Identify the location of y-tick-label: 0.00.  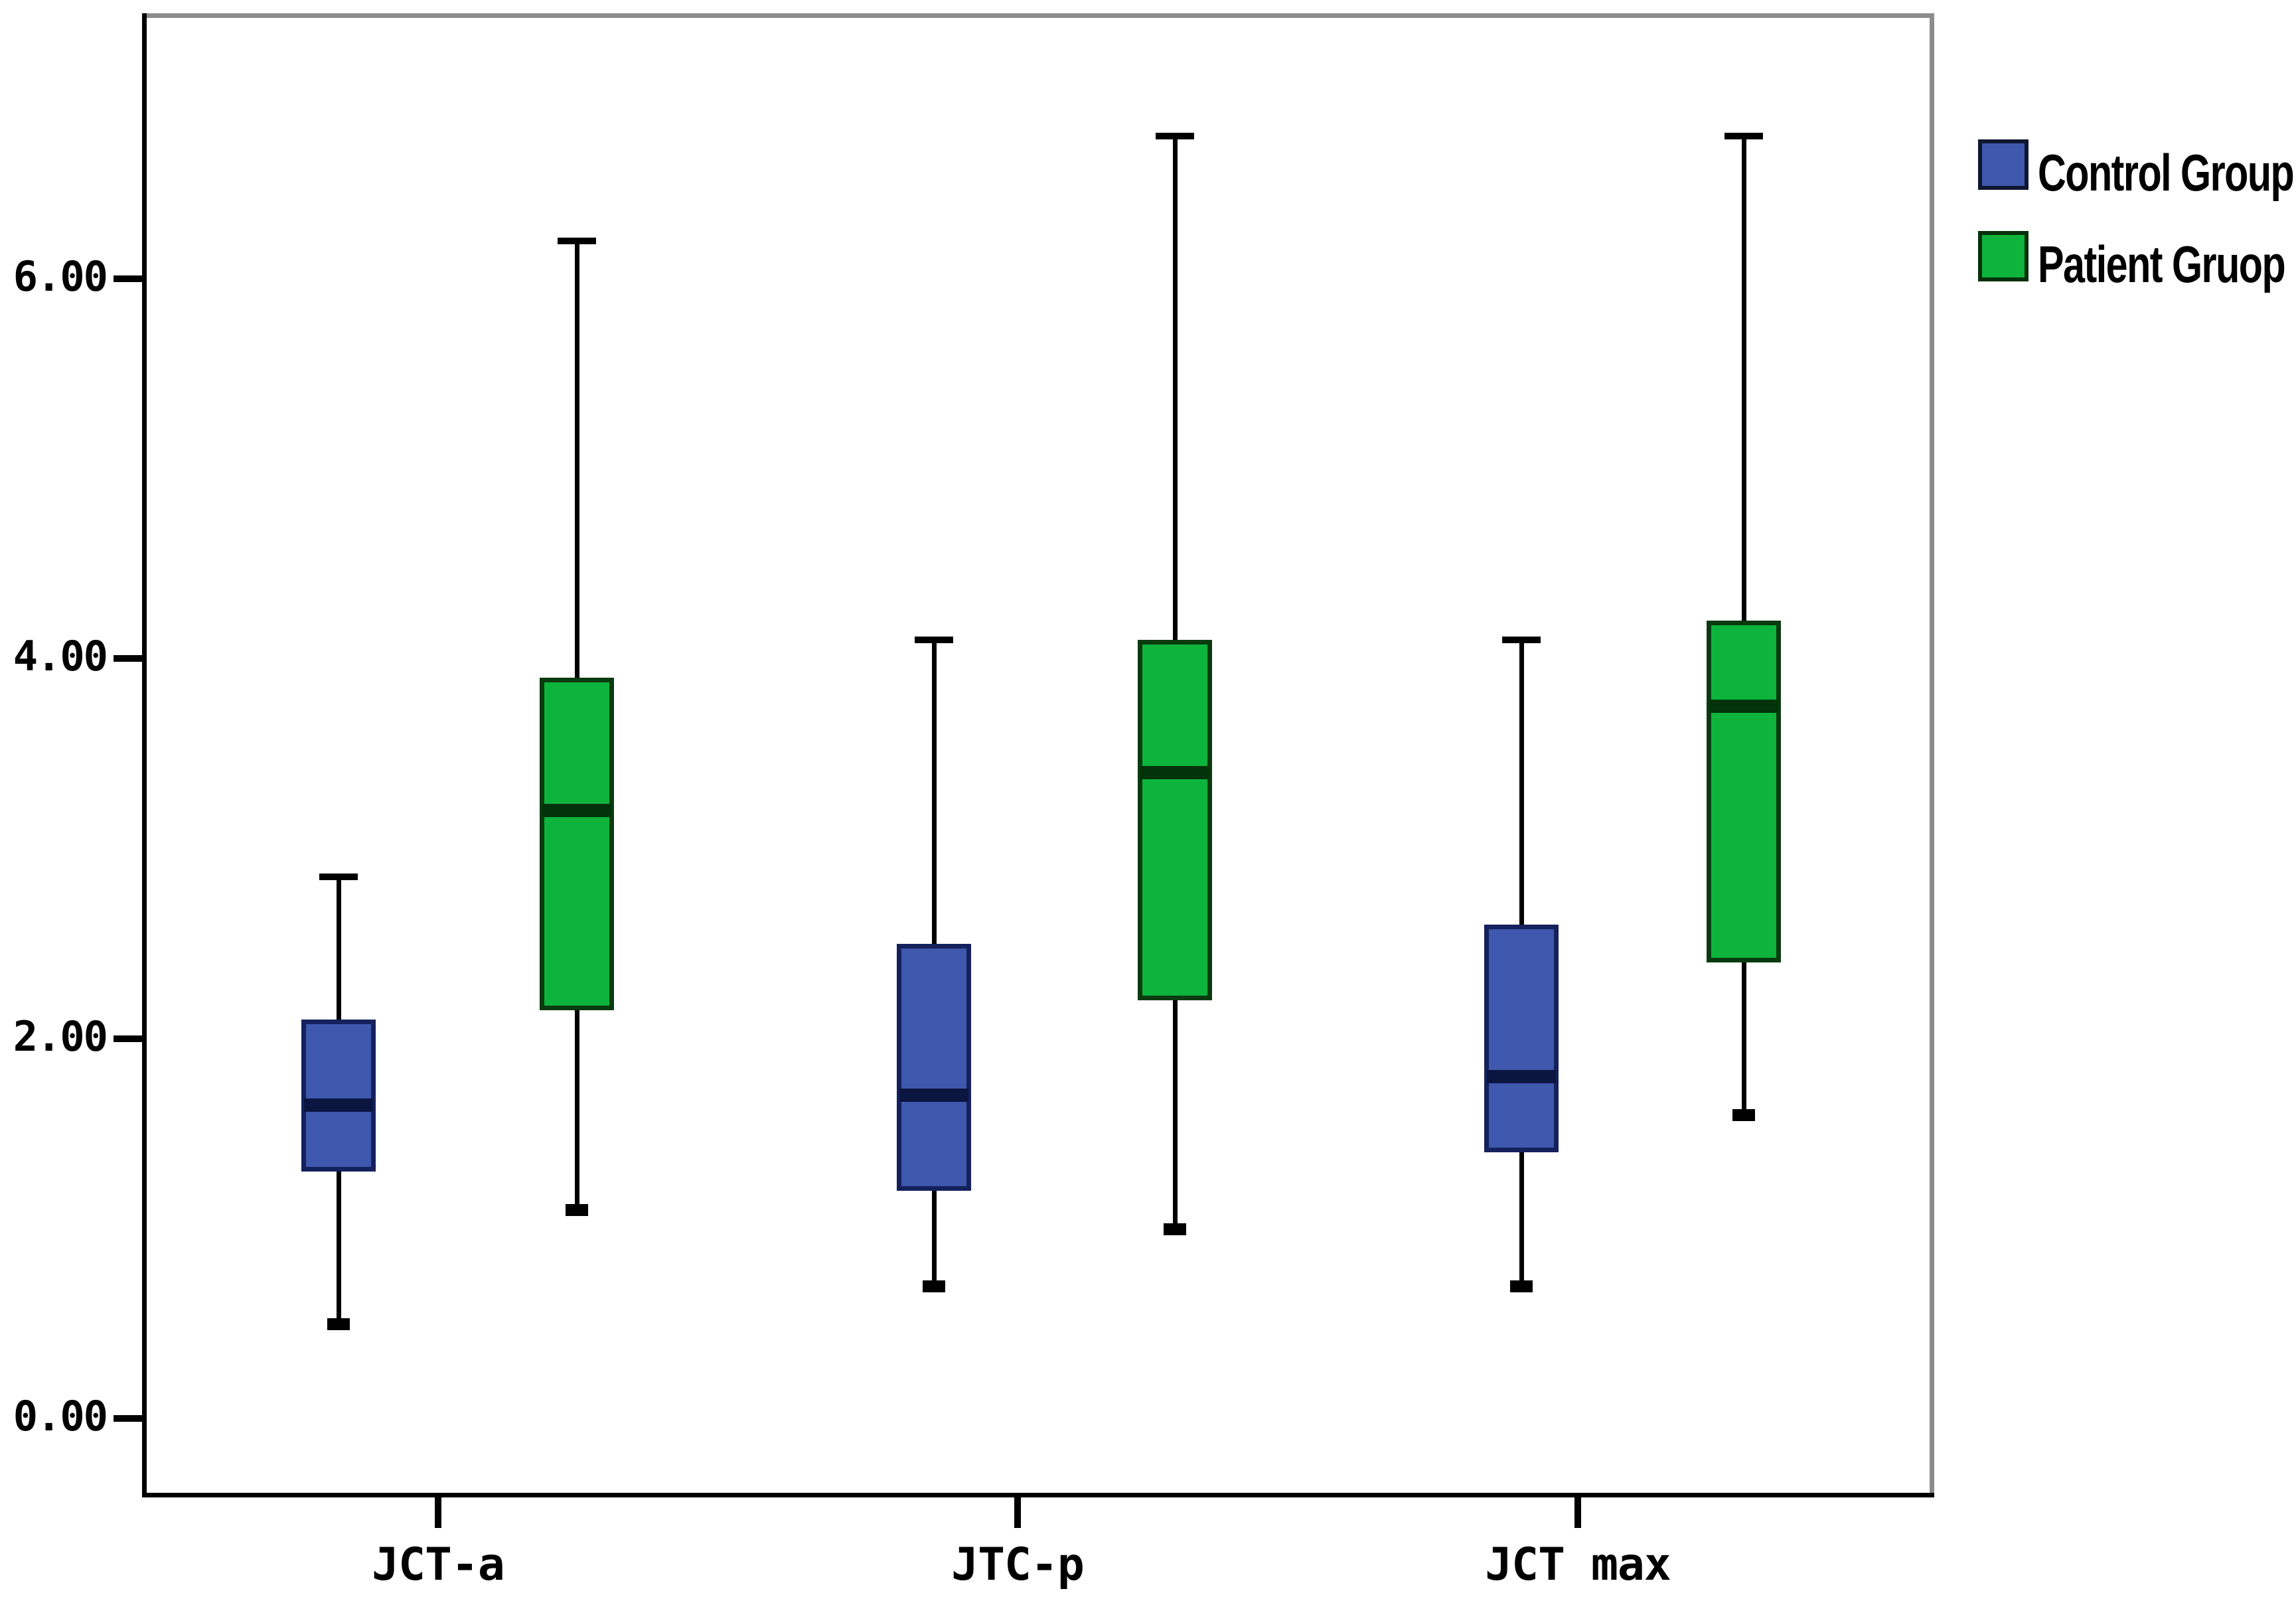
(60, 1416).